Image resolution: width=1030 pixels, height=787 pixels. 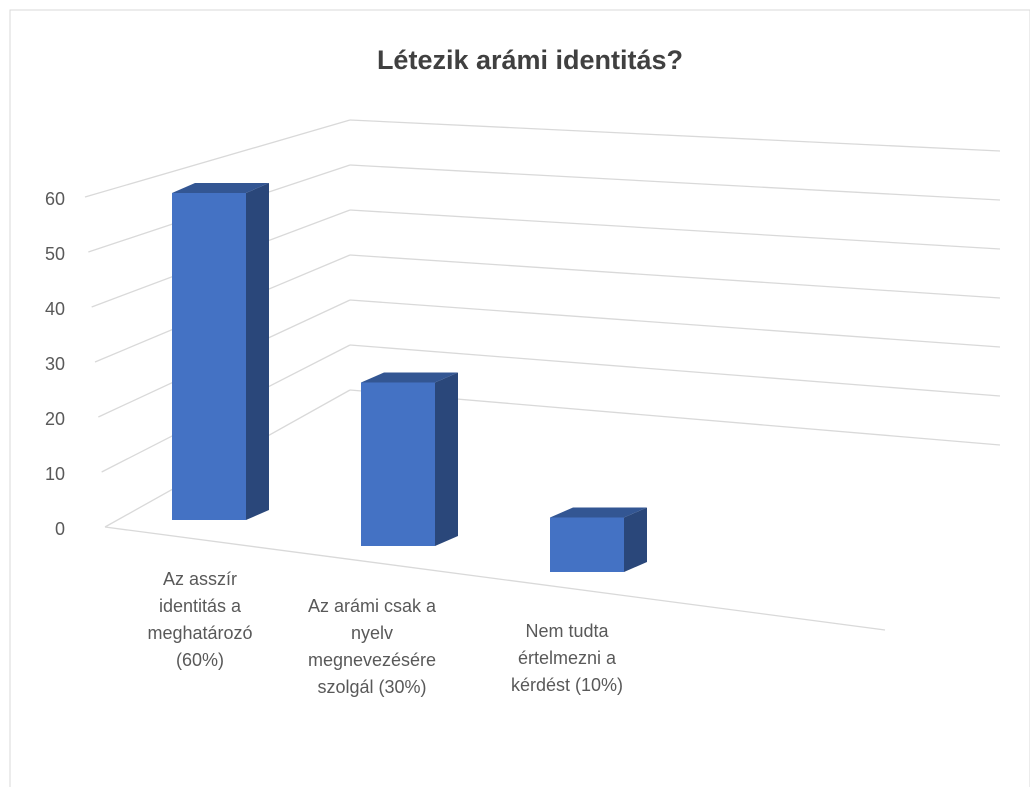 What do you see at coordinates (371, 687) in the screenshot?
I see `x-tick-label-line: szolgál (30%)` at bounding box center [371, 687].